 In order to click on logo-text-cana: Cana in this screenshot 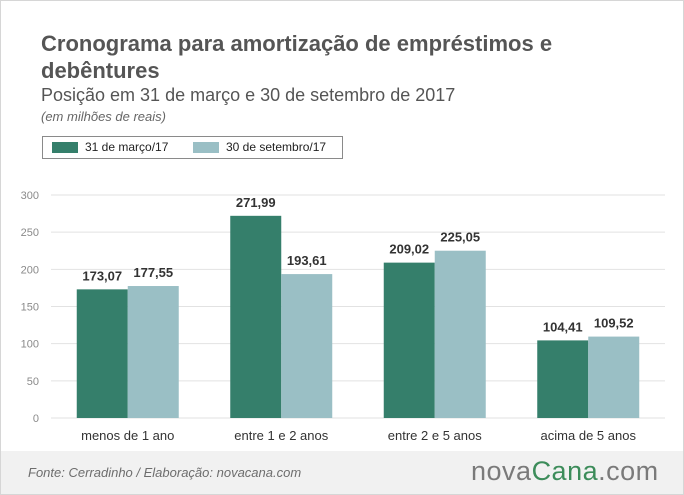, I will do `click(565, 471)`.